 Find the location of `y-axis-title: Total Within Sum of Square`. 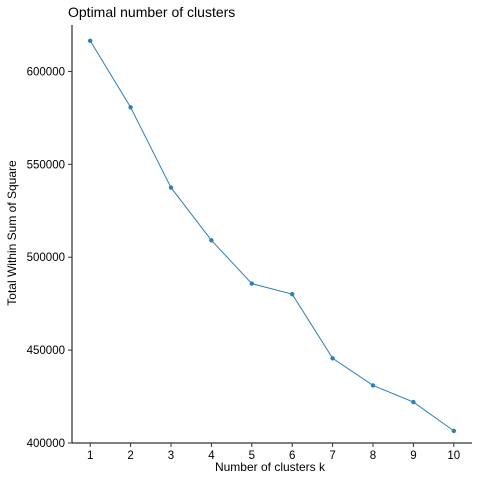

y-axis-title: Total Within Sum of Square is located at coordinates (12, 233).